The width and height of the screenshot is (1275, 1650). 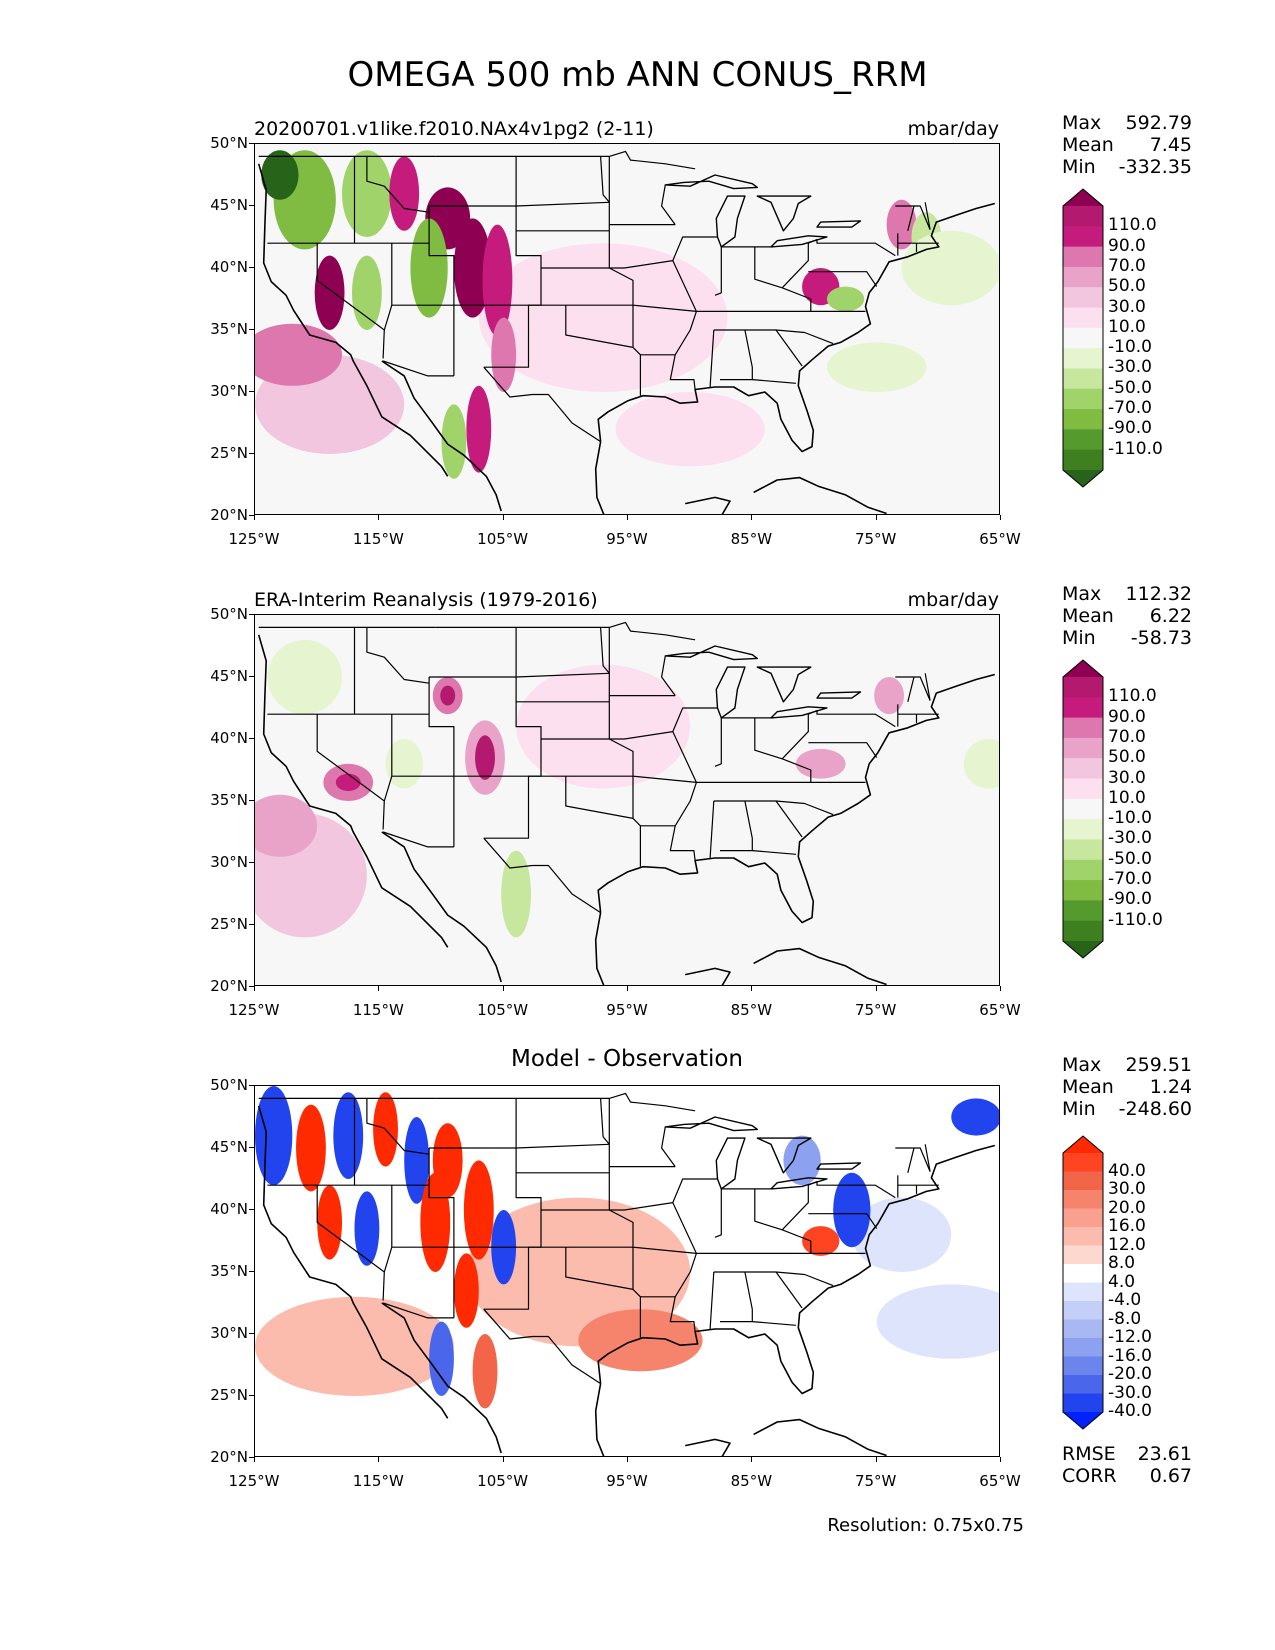 What do you see at coordinates (1127, 736) in the screenshot?
I see `colorbar-level-label: 70.0` at bounding box center [1127, 736].